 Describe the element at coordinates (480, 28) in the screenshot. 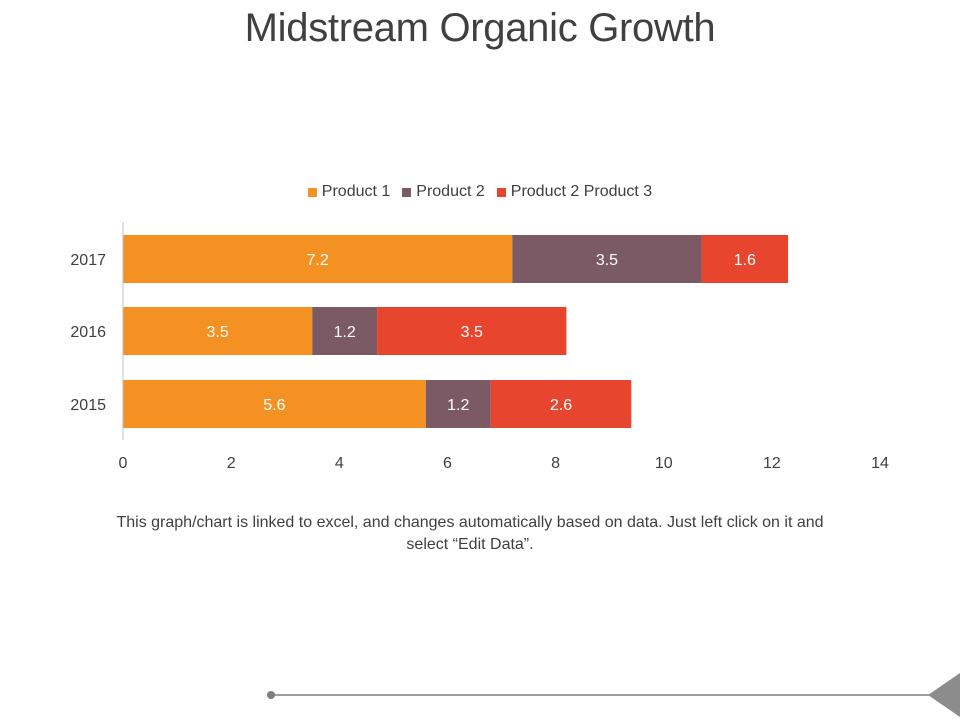

I see `page-title: Midstream Organic Growth` at that location.